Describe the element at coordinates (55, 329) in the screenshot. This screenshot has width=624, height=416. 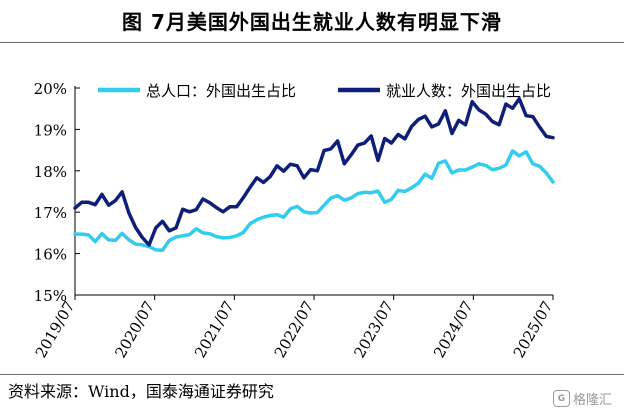
I see `x-tick-label: 2019/07` at that location.